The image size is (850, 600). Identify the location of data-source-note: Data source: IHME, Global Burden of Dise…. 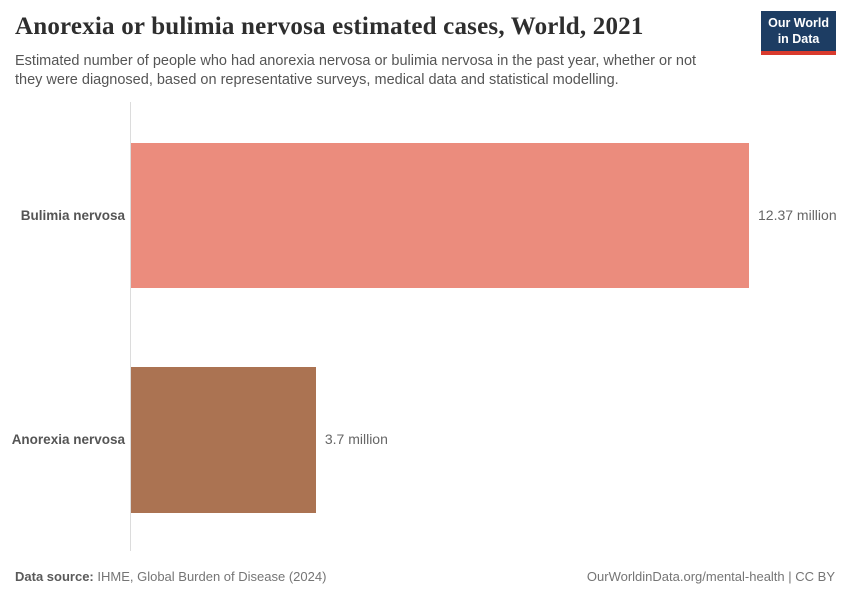
(170, 576).